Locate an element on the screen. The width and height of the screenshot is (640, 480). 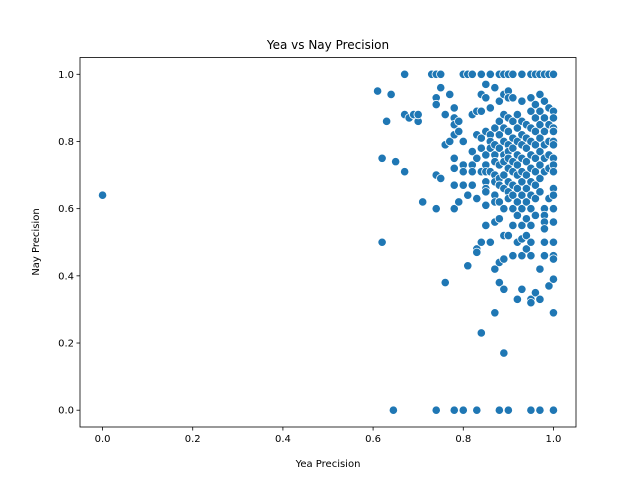
y-axis-label: Nay Precision is located at coordinates (36, 241).